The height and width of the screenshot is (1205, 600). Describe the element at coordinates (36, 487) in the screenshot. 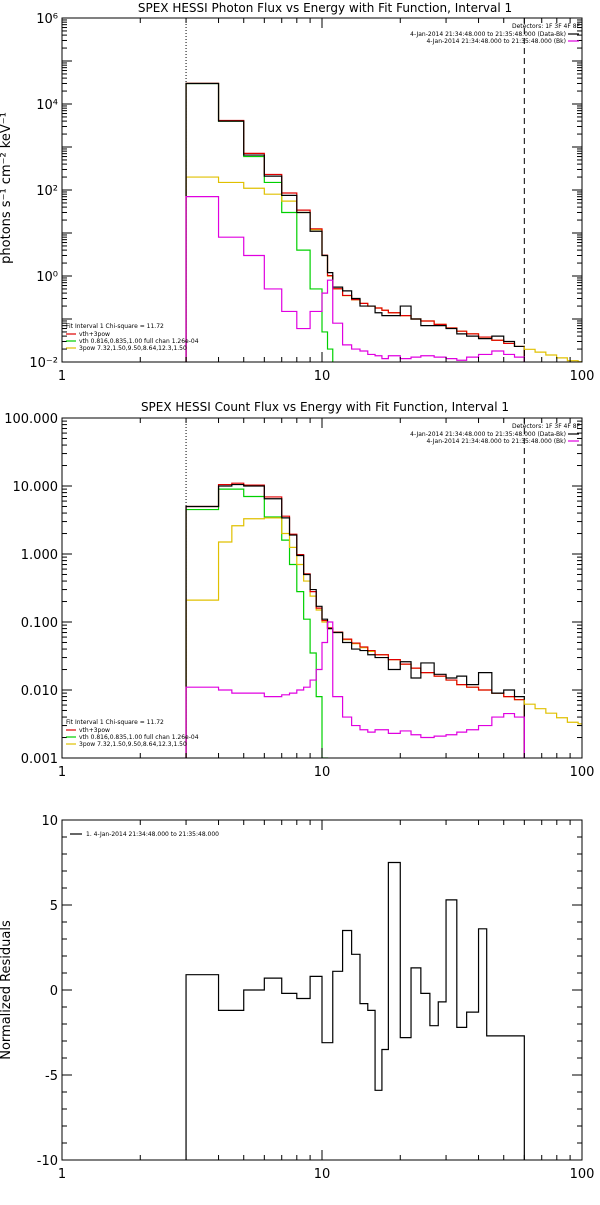

I see `y-tick-label: 10.000` at that location.